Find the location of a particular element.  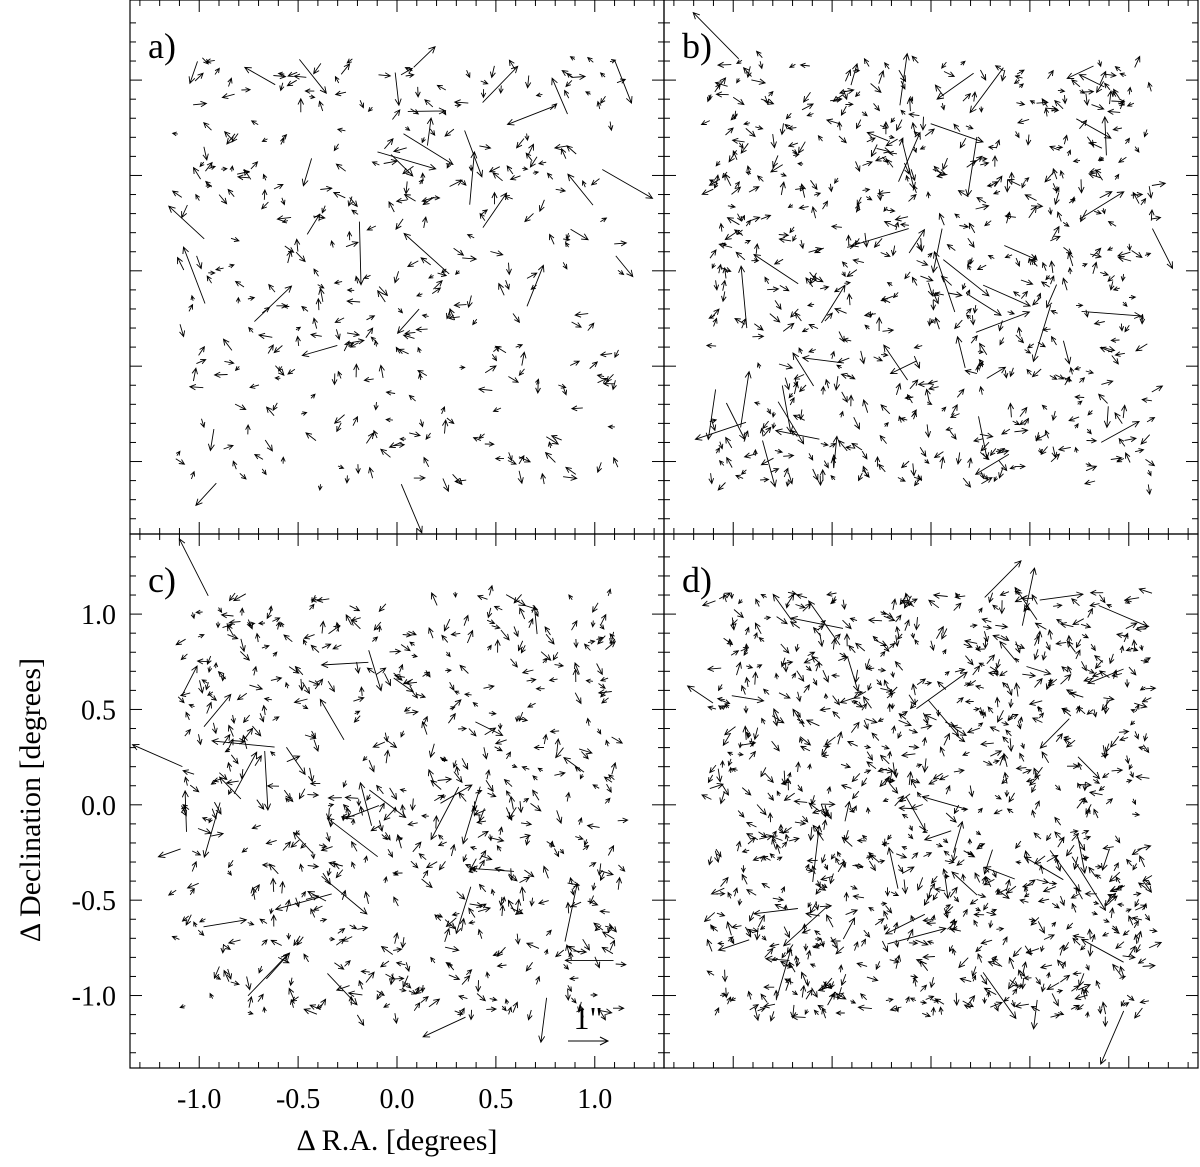

y-tick-label: 0.0 is located at coordinates (98, 806).